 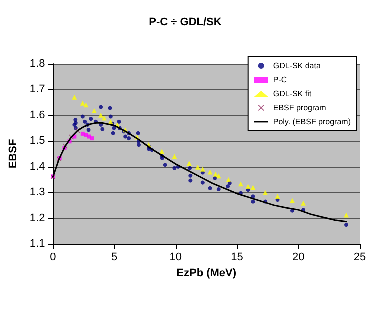 What do you see at coordinates (38, 90) in the screenshot?
I see `y-tick-label: 1.7` at bounding box center [38, 90].